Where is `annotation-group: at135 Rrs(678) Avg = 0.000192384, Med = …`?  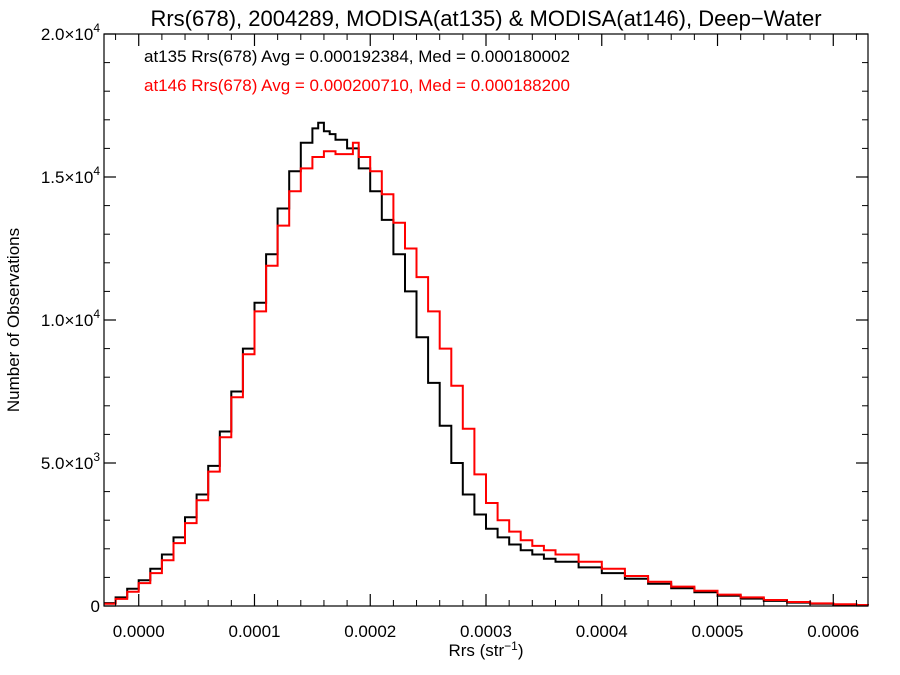 annotation-group: at135 Rrs(678) Avg = 0.000192384, Med = … is located at coordinates (357, 71).